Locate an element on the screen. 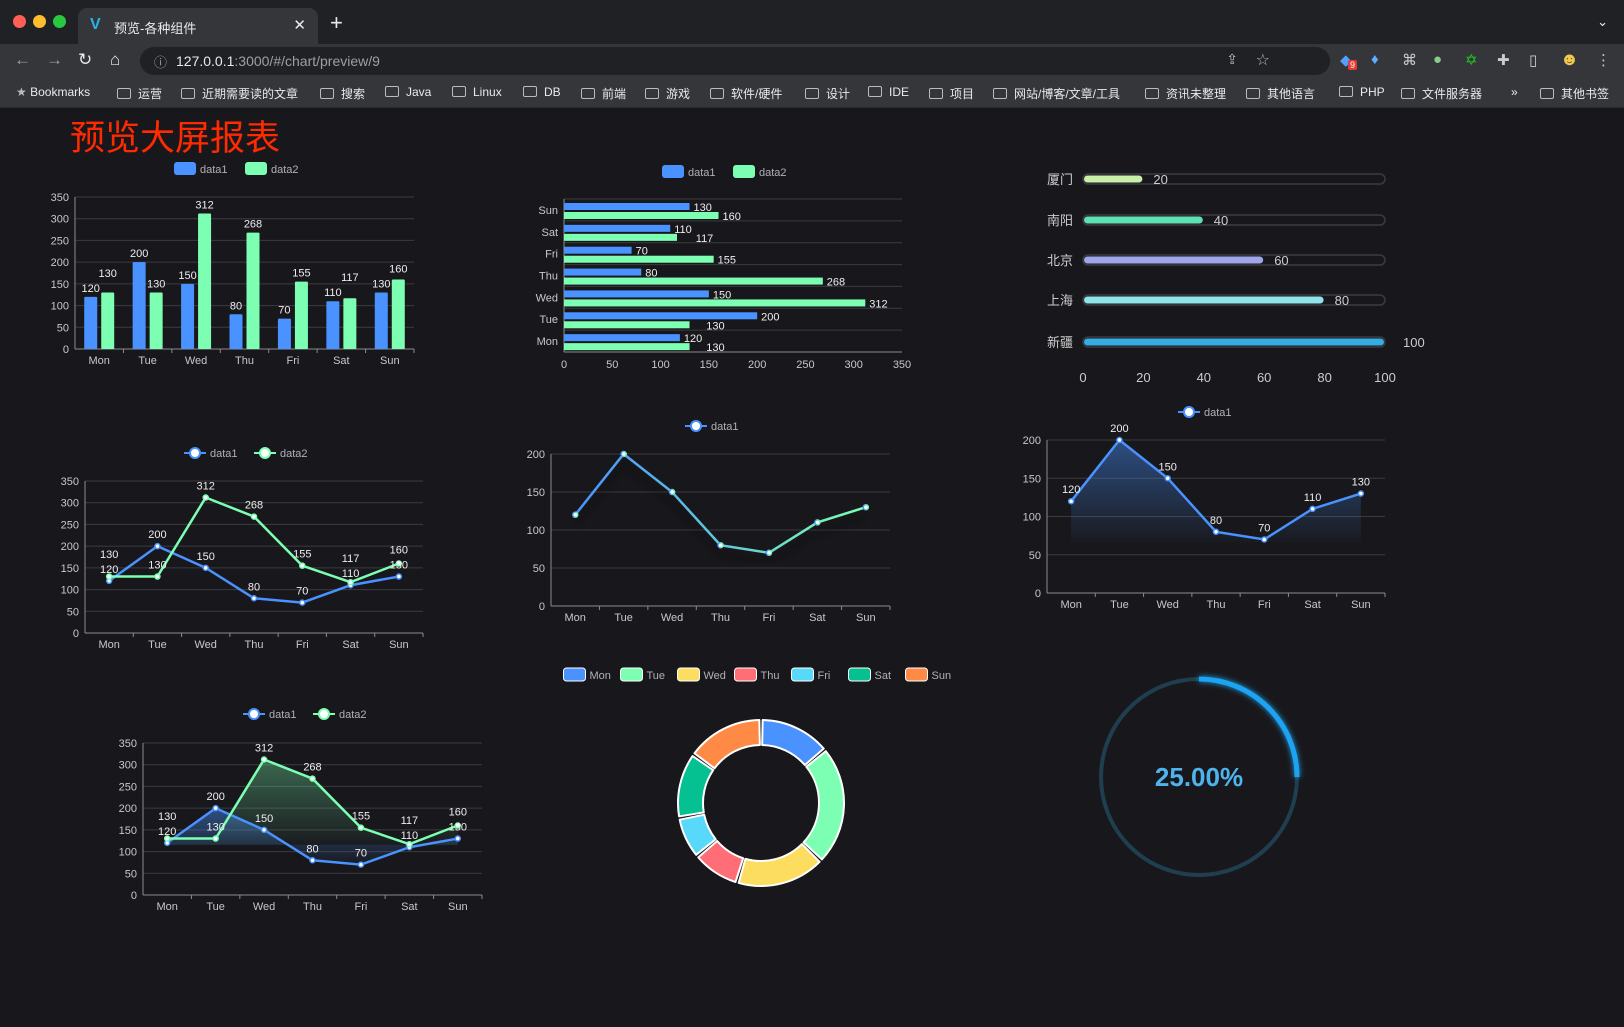  bookmark-folder: 软件/硬件 is located at coordinates (746, 93).